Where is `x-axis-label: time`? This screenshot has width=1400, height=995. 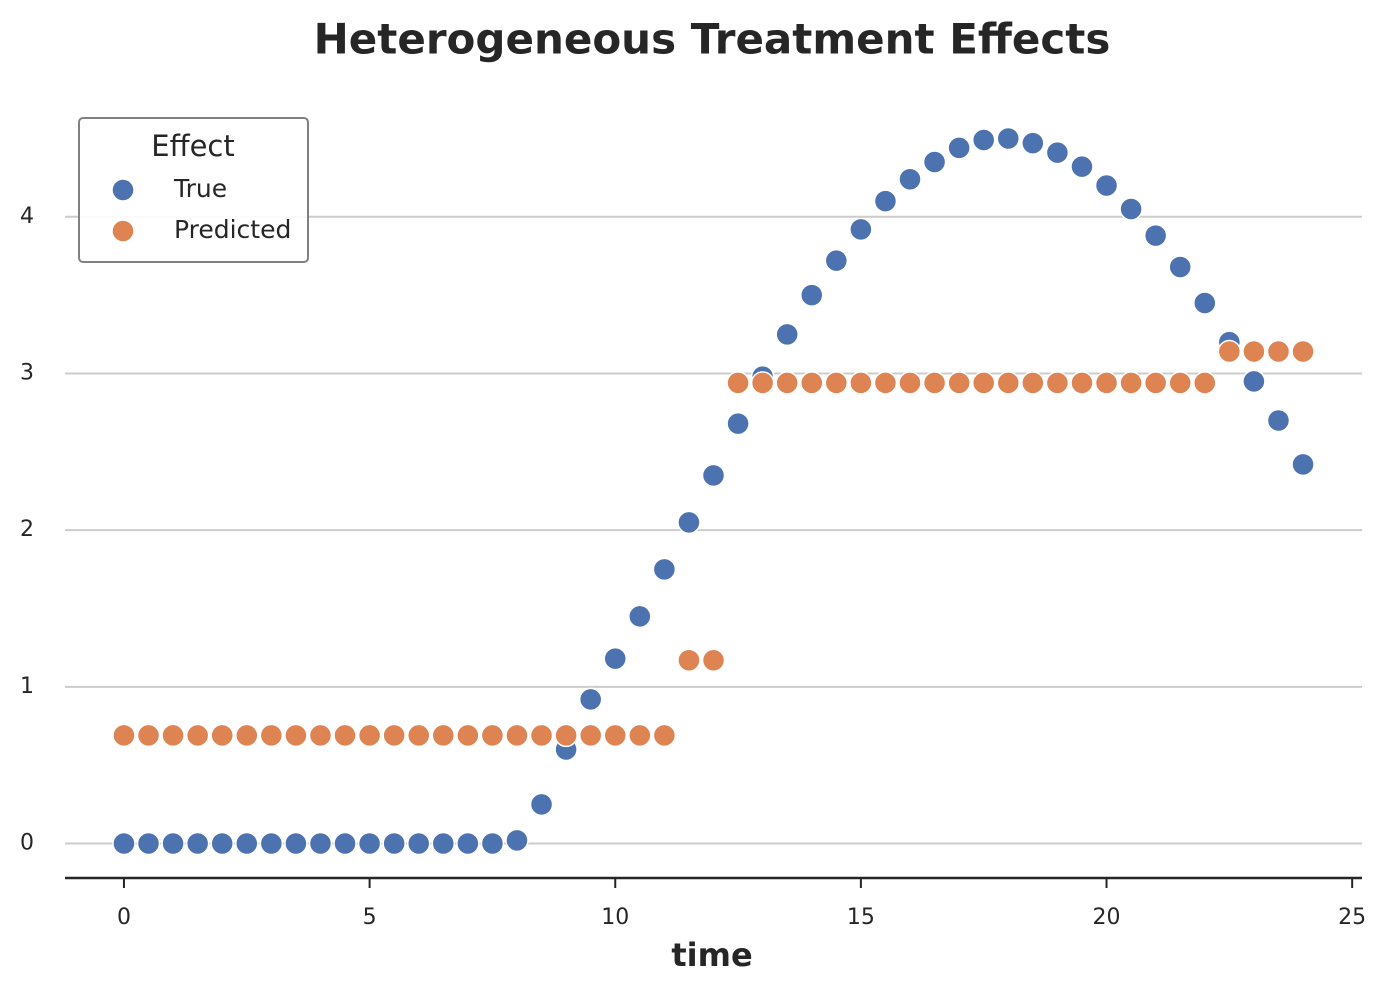 x-axis-label: time is located at coordinates (711, 955).